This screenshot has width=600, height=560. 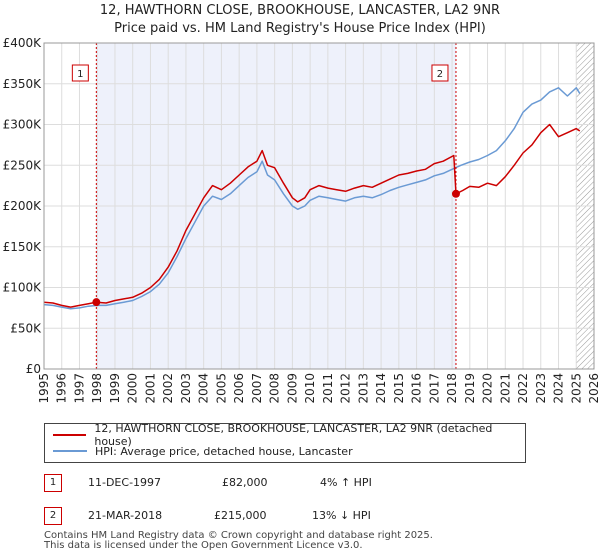 I want to click on transaction-price-1: £82,000, so click(x=245, y=482).